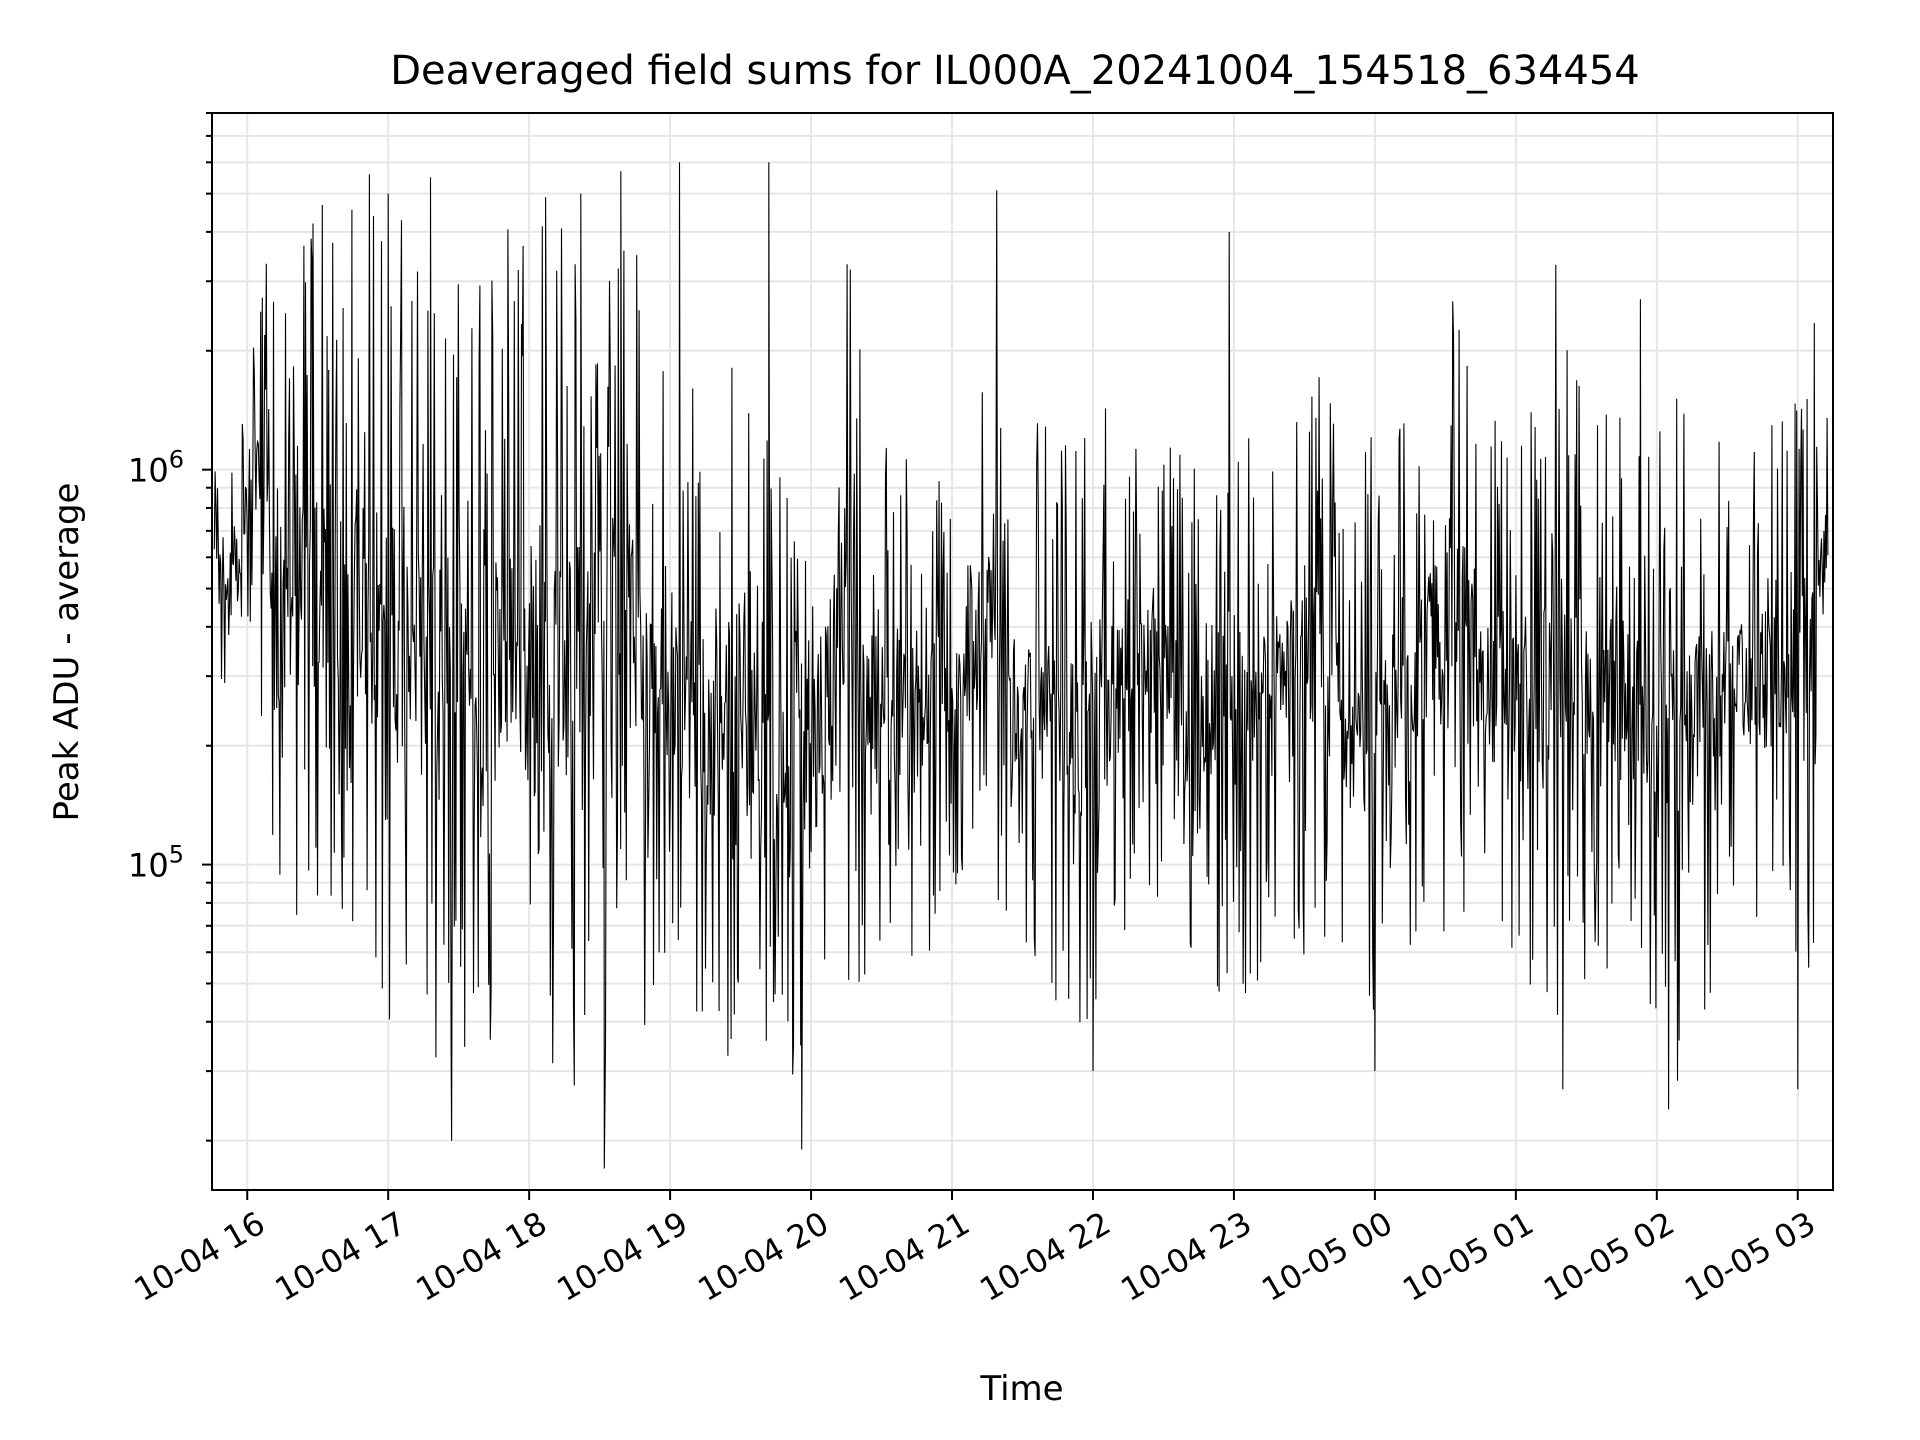 The image size is (1920, 1440). I want to click on x-tick-label: 10-04 20, so click(763, 1256).